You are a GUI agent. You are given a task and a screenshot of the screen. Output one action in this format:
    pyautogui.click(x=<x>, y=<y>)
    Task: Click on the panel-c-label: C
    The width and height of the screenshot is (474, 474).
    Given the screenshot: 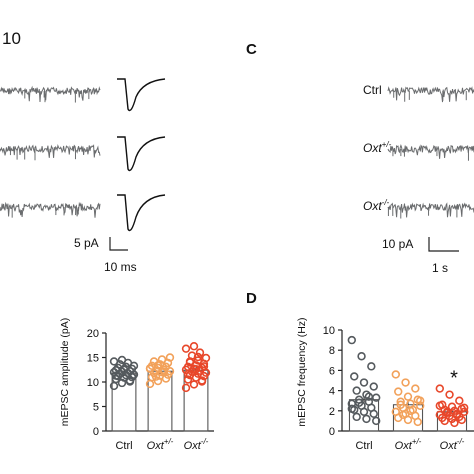 What is the action you would take?
    pyautogui.click(x=251, y=49)
    